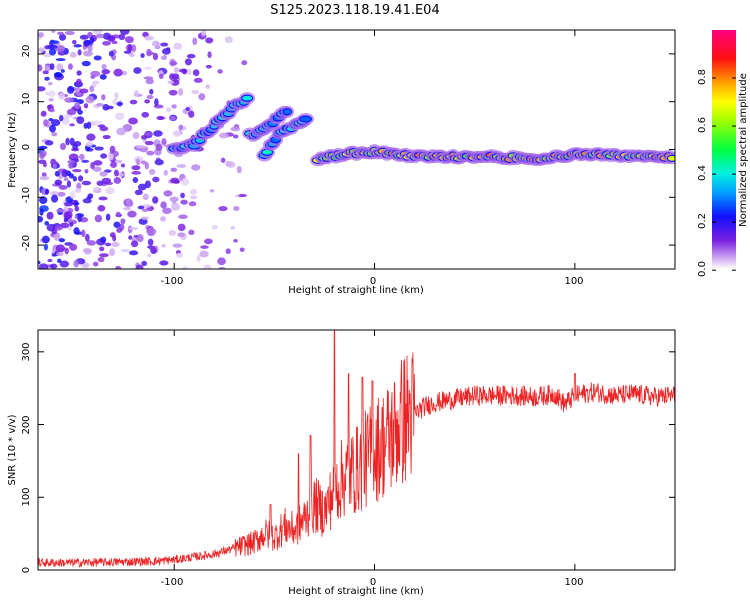 The width and height of the screenshot is (750, 600). Describe the element at coordinates (354, 10) in the screenshot. I see `figure-title: S125.2023.118.19.41.E04` at that location.